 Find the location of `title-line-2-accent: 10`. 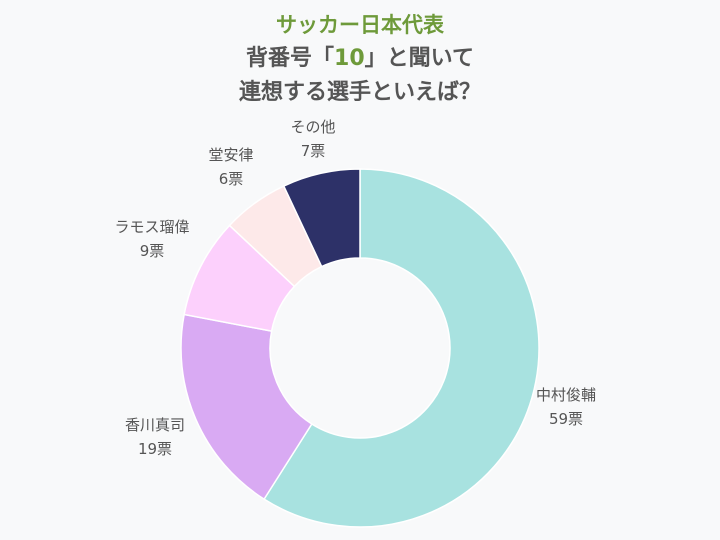

title-line-2-accent: 10 is located at coordinates (349, 58).